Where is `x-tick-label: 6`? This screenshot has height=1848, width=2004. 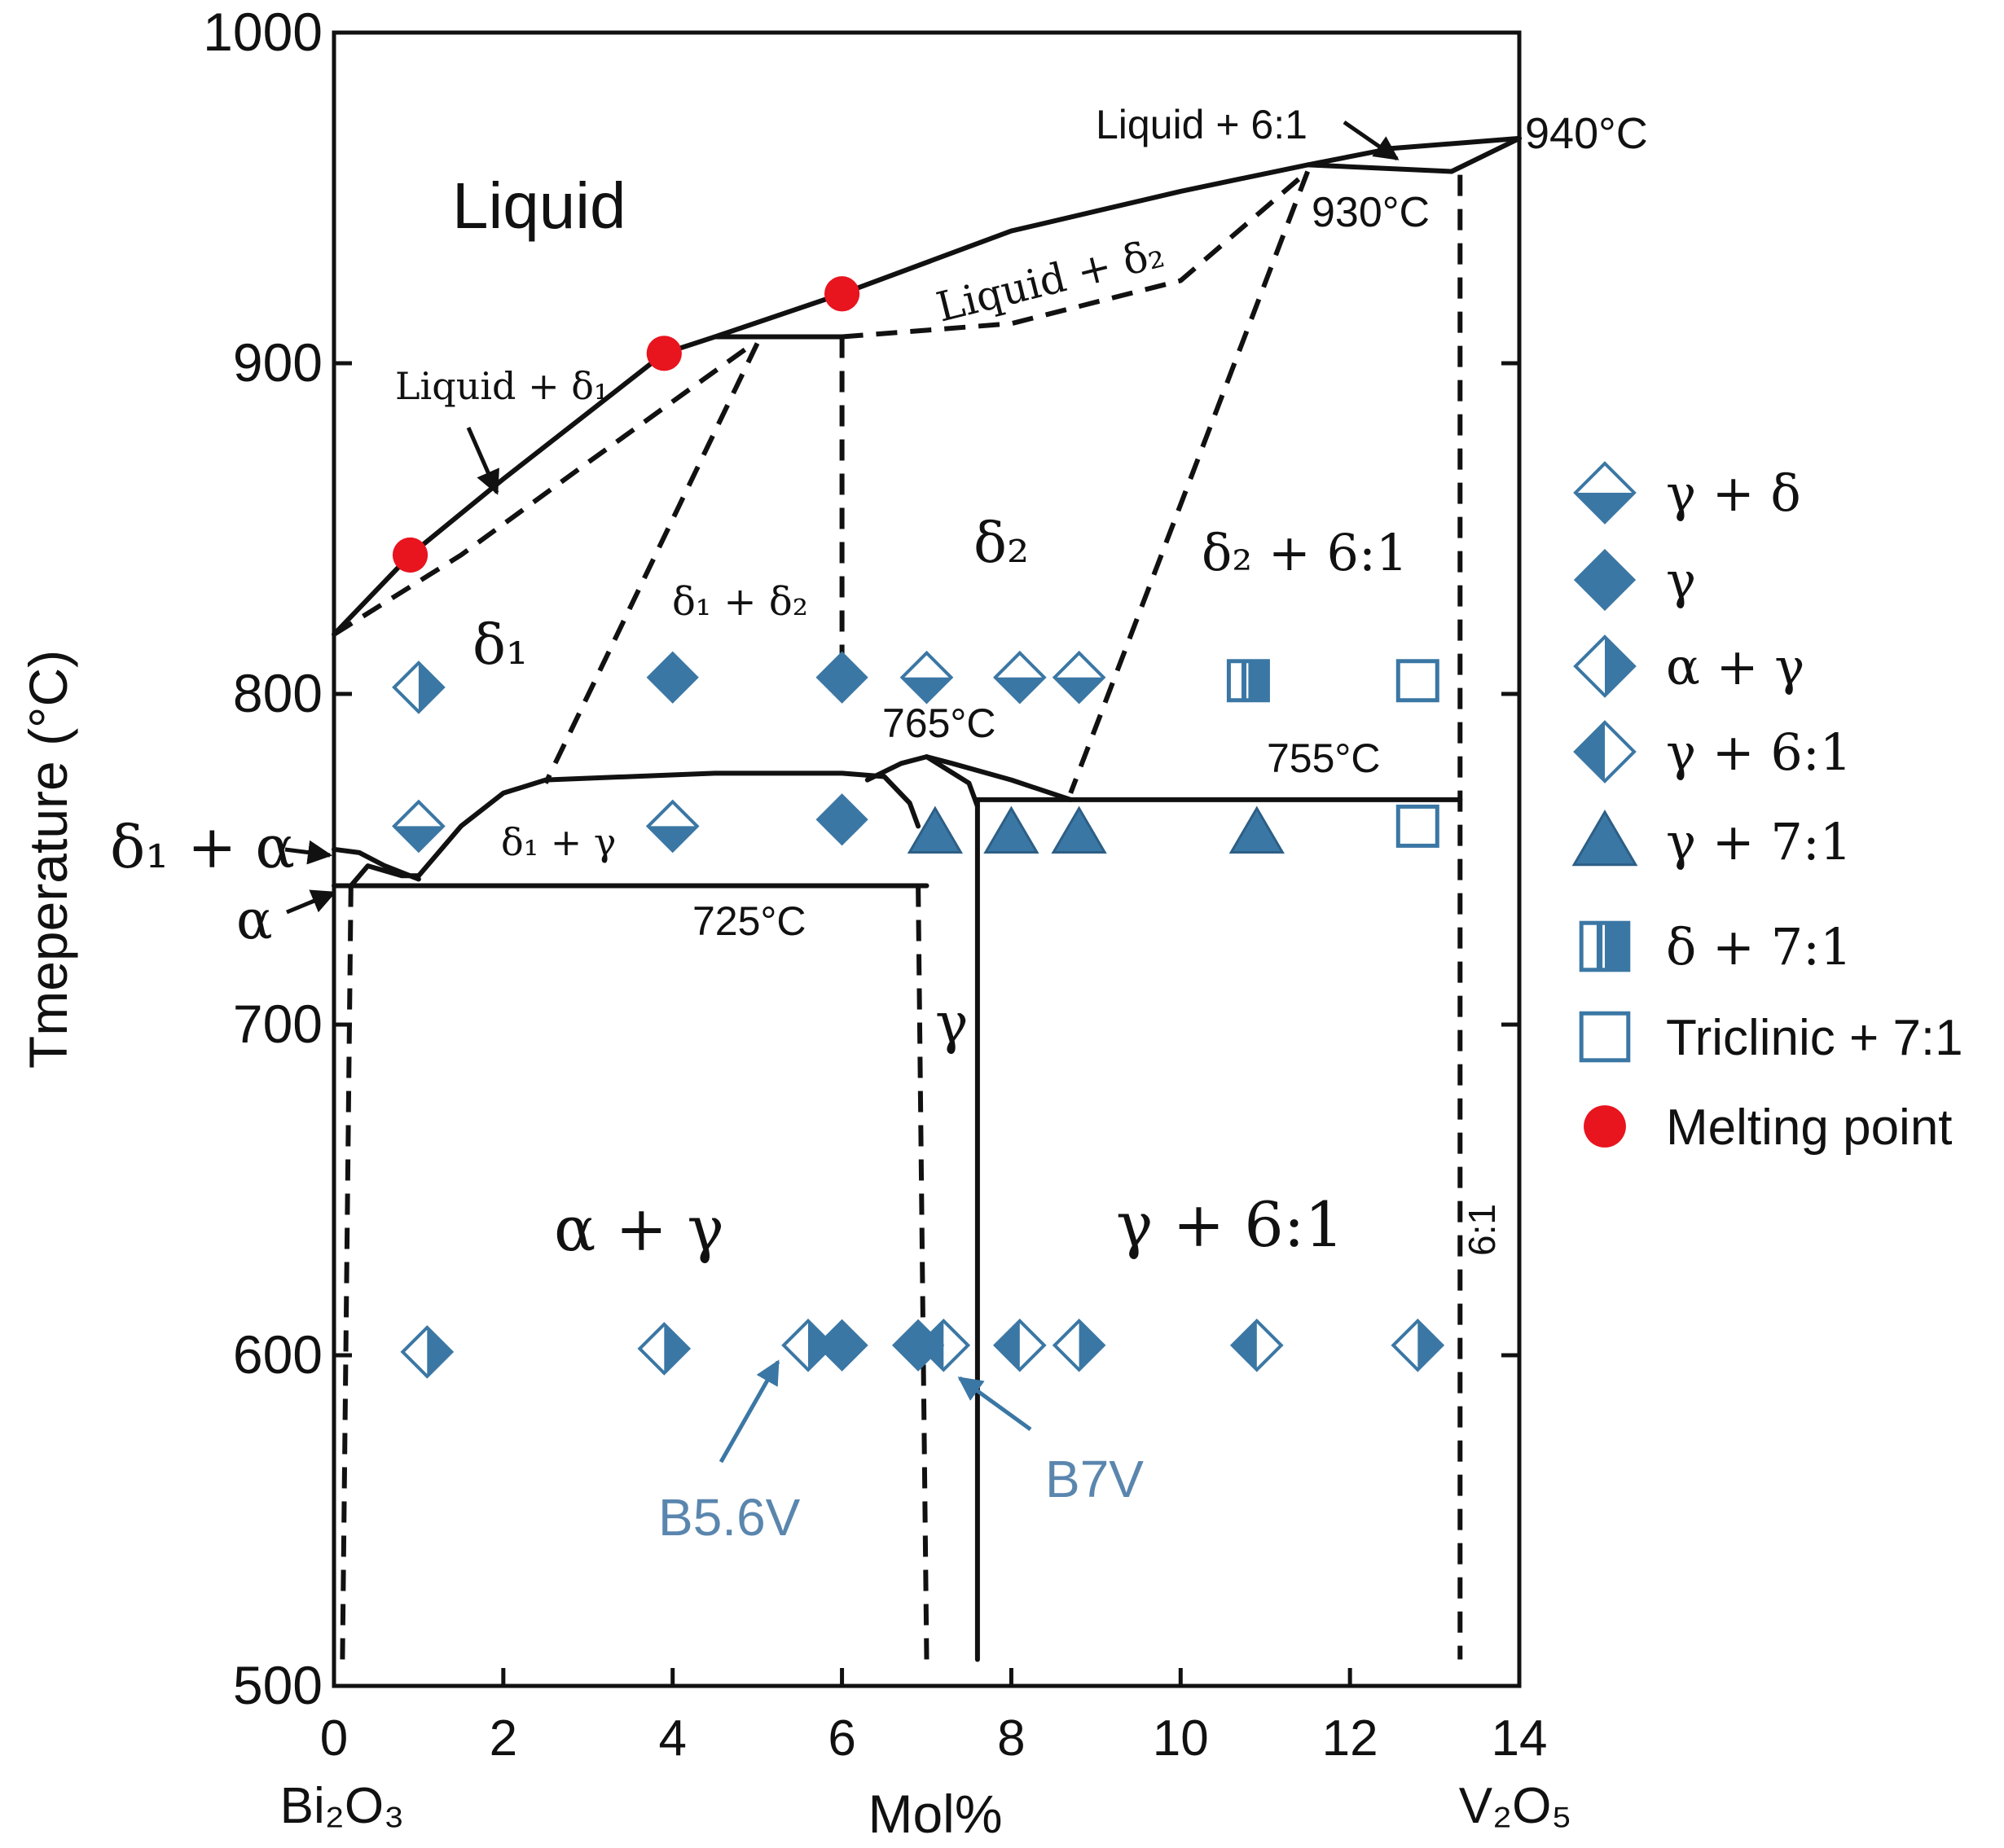 x-tick-label: 6 is located at coordinates (841, 1739).